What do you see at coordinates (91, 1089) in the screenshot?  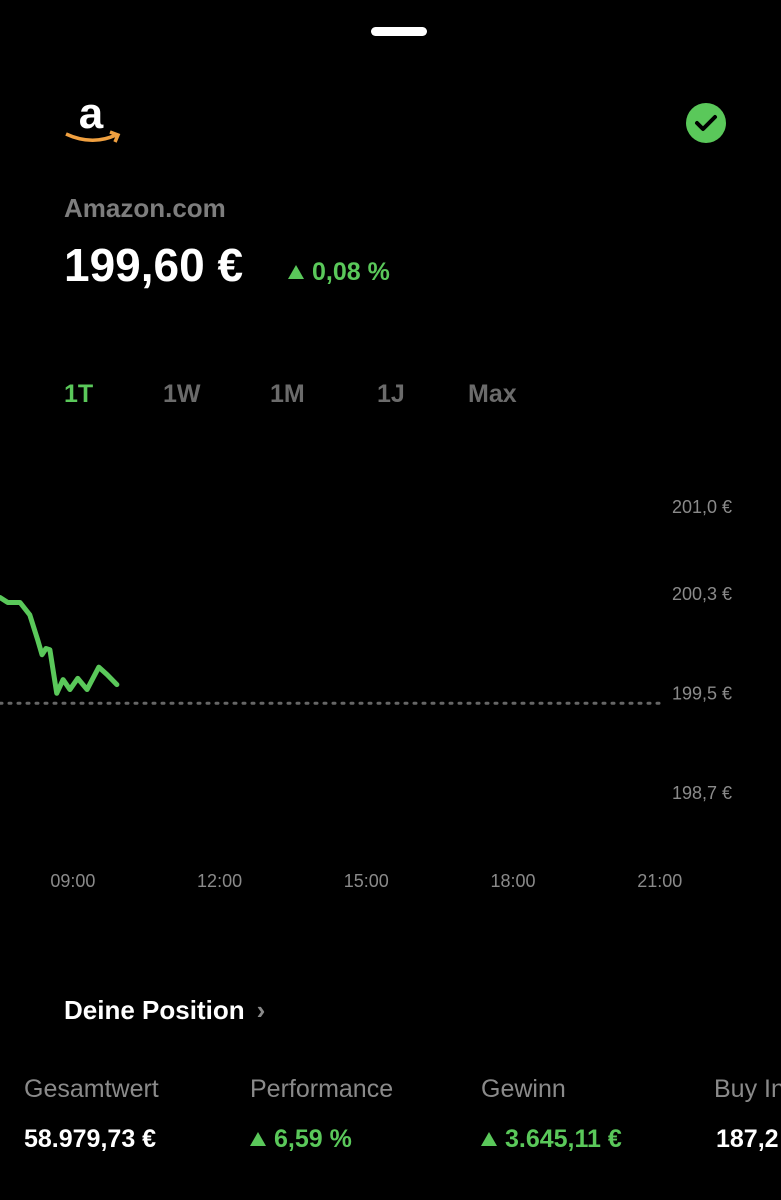 I see `stat-label: Gesamtwert` at bounding box center [91, 1089].